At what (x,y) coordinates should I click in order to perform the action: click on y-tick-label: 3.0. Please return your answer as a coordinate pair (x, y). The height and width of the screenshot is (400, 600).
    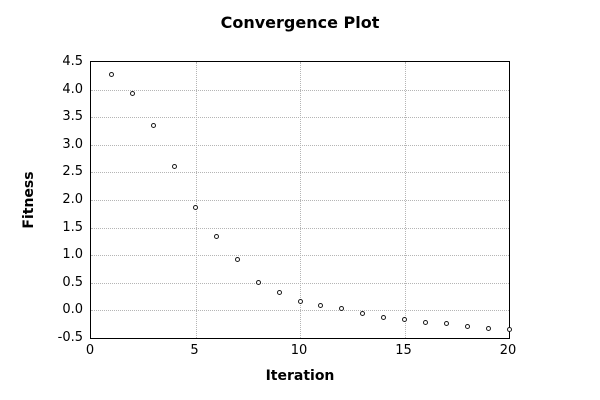
    Looking at the image, I should click on (72, 144).